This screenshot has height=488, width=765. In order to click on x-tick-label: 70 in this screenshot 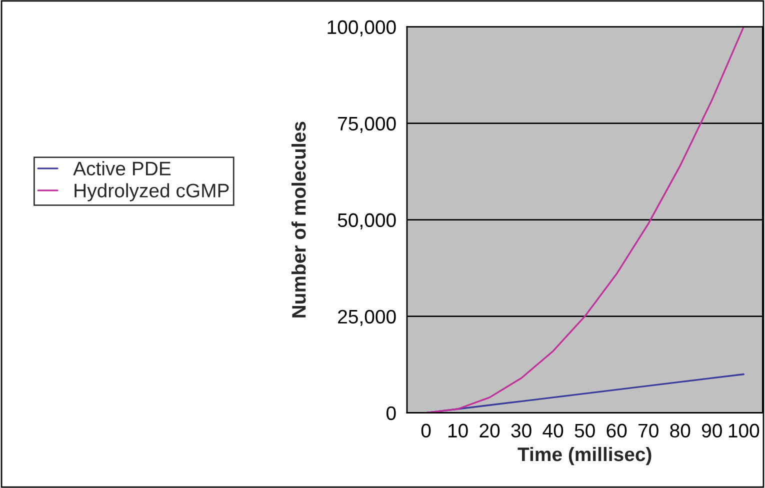, I will do `click(648, 431)`.